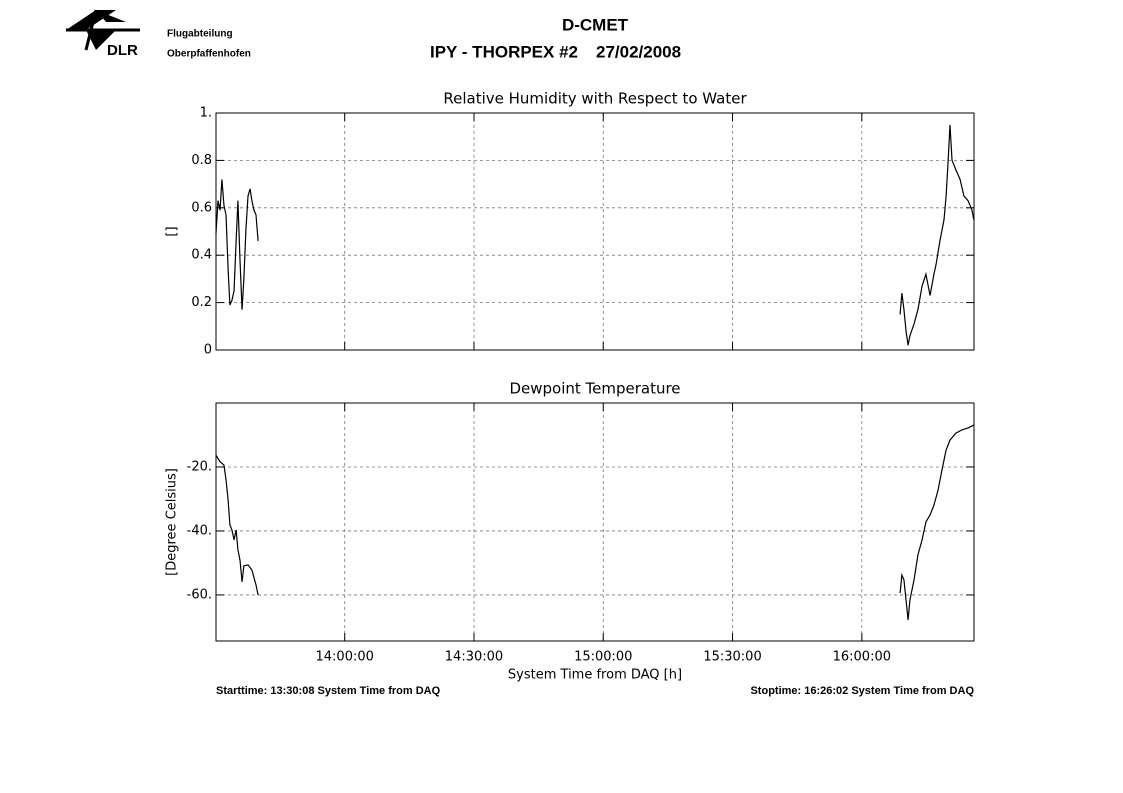 Image resolution: width=1123 pixels, height=793 pixels. I want to click on y-tick-label: 0.4, so click(201, 255).